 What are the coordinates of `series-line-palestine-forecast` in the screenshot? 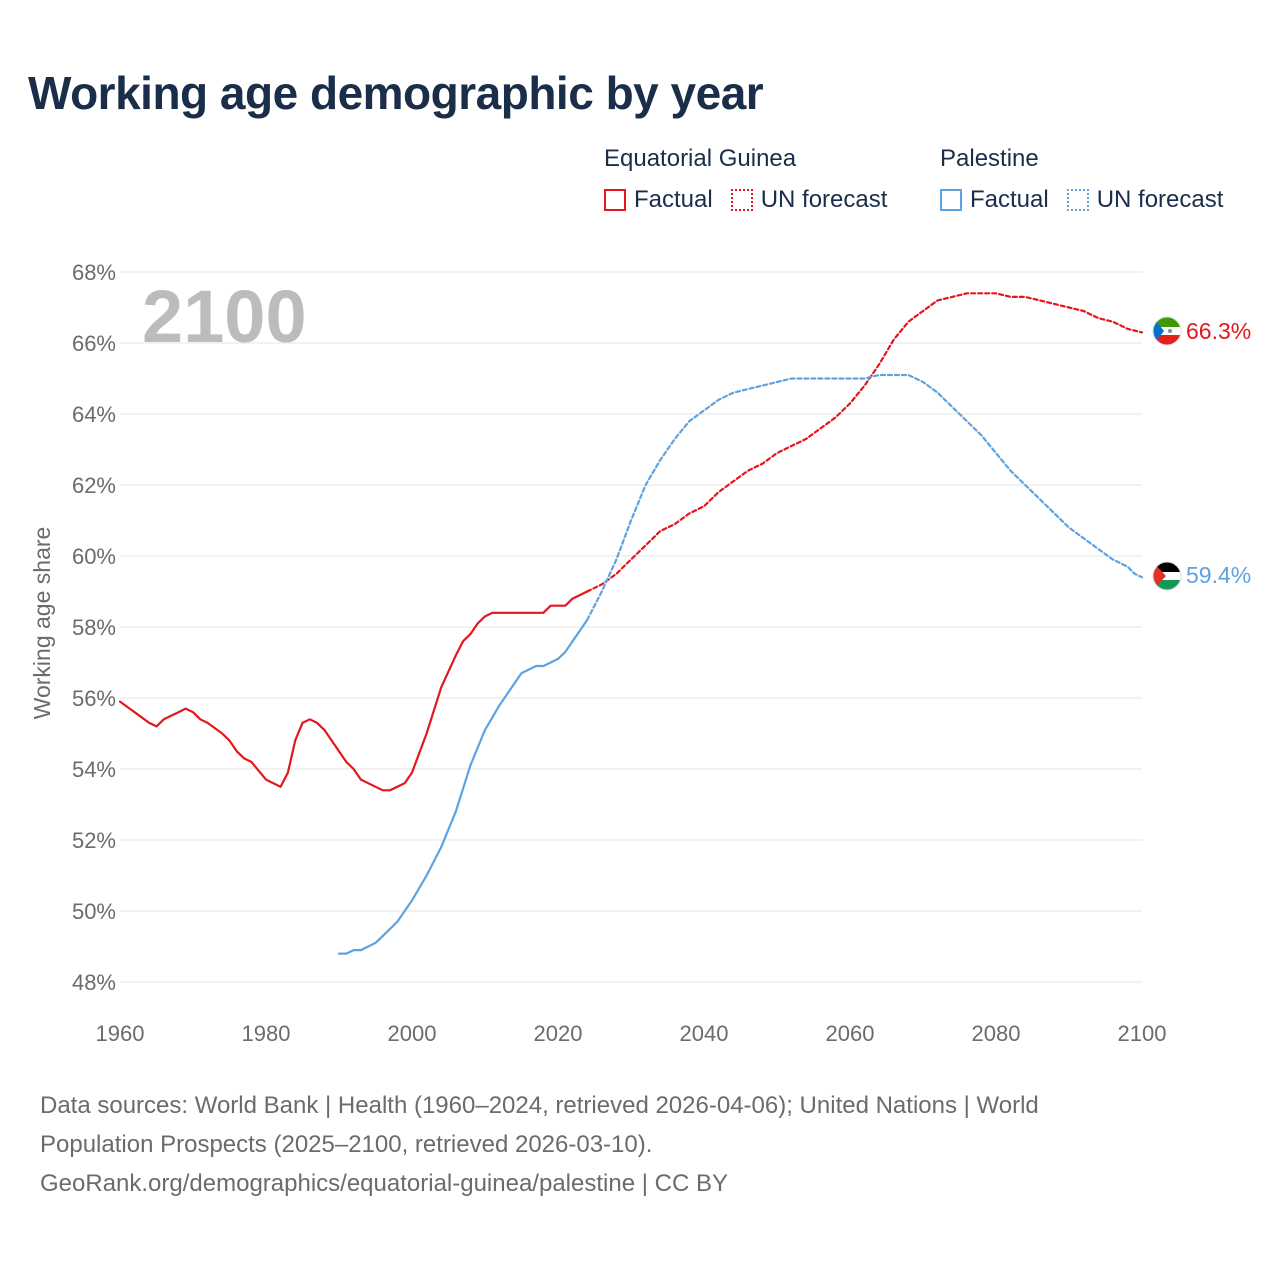 It's located at (865, 497).